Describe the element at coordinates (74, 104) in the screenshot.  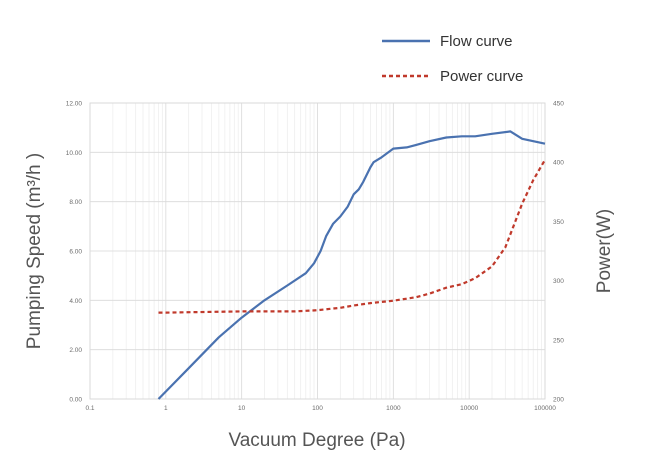
I see `y-tick-label: 12.00` at that location.